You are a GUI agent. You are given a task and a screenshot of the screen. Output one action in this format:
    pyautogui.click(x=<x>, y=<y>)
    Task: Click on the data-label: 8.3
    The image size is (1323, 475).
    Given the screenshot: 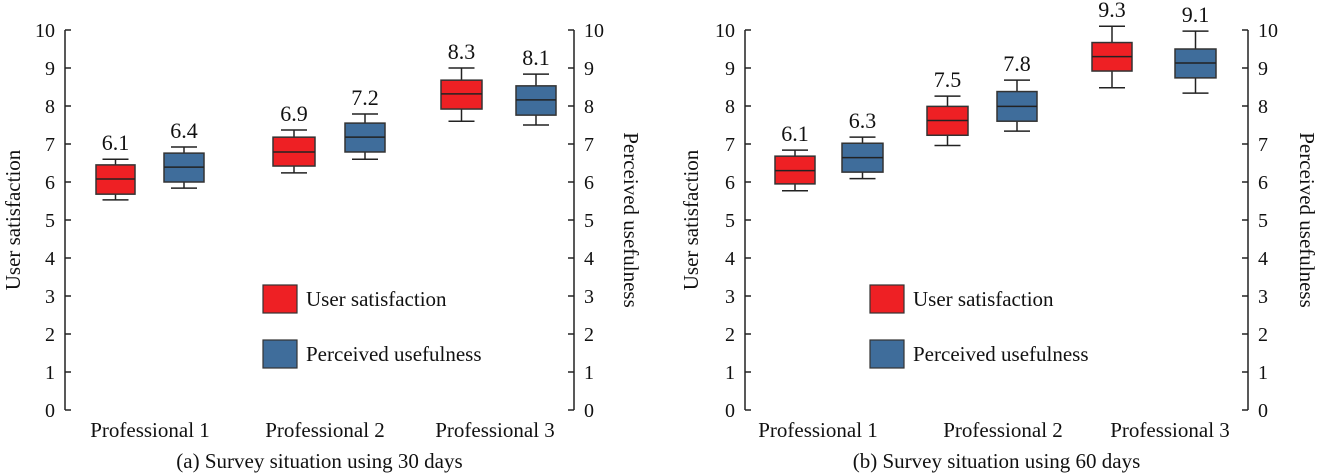 What is the action you would take?
    pyautogui.click(x=462, y=51)
    